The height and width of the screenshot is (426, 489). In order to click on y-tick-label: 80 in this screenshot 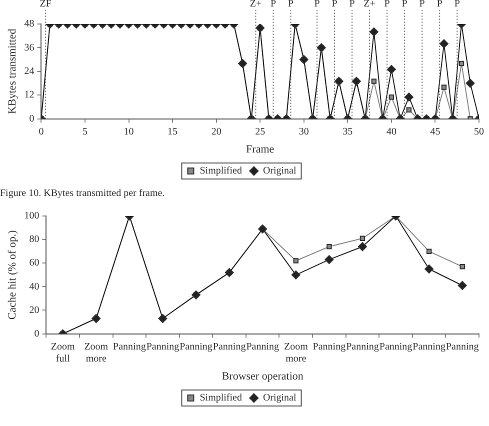, I will do `click(34, 240)`.